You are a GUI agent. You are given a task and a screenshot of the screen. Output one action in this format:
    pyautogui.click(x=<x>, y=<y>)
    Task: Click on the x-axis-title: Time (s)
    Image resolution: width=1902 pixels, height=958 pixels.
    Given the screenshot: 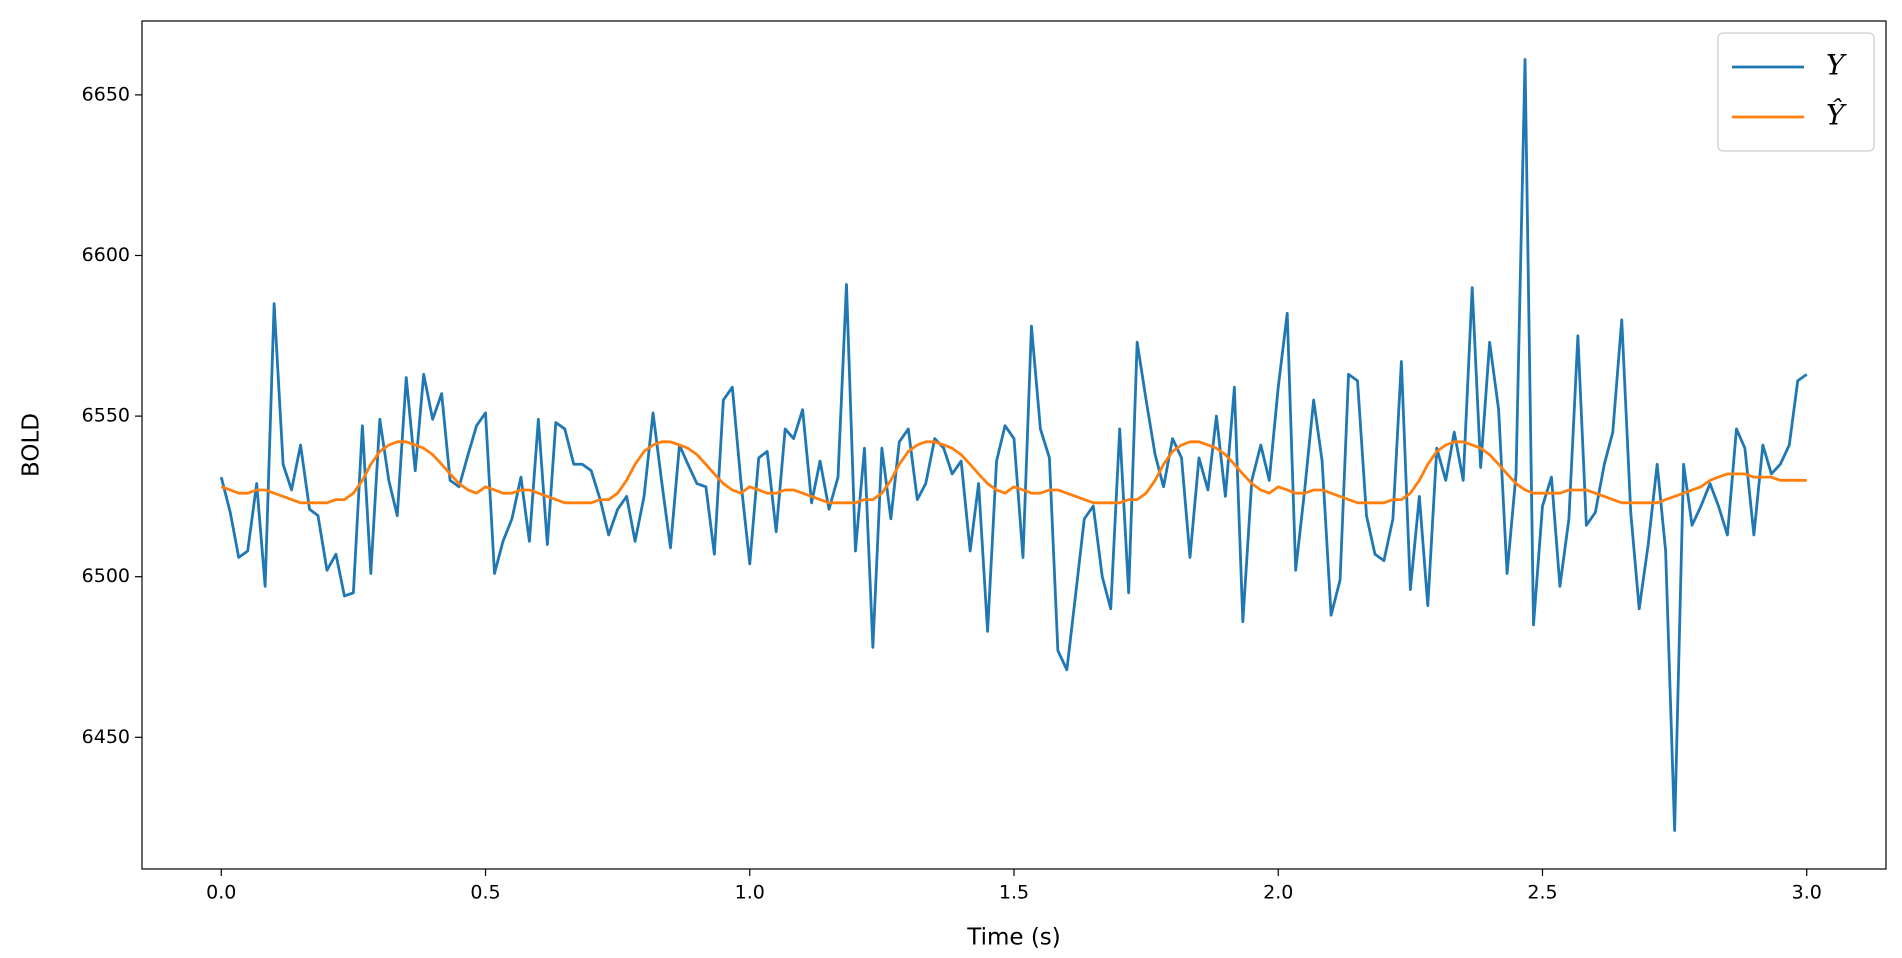 What is the action you would take?
    pyautogui.click(x=1013, y=938)
    